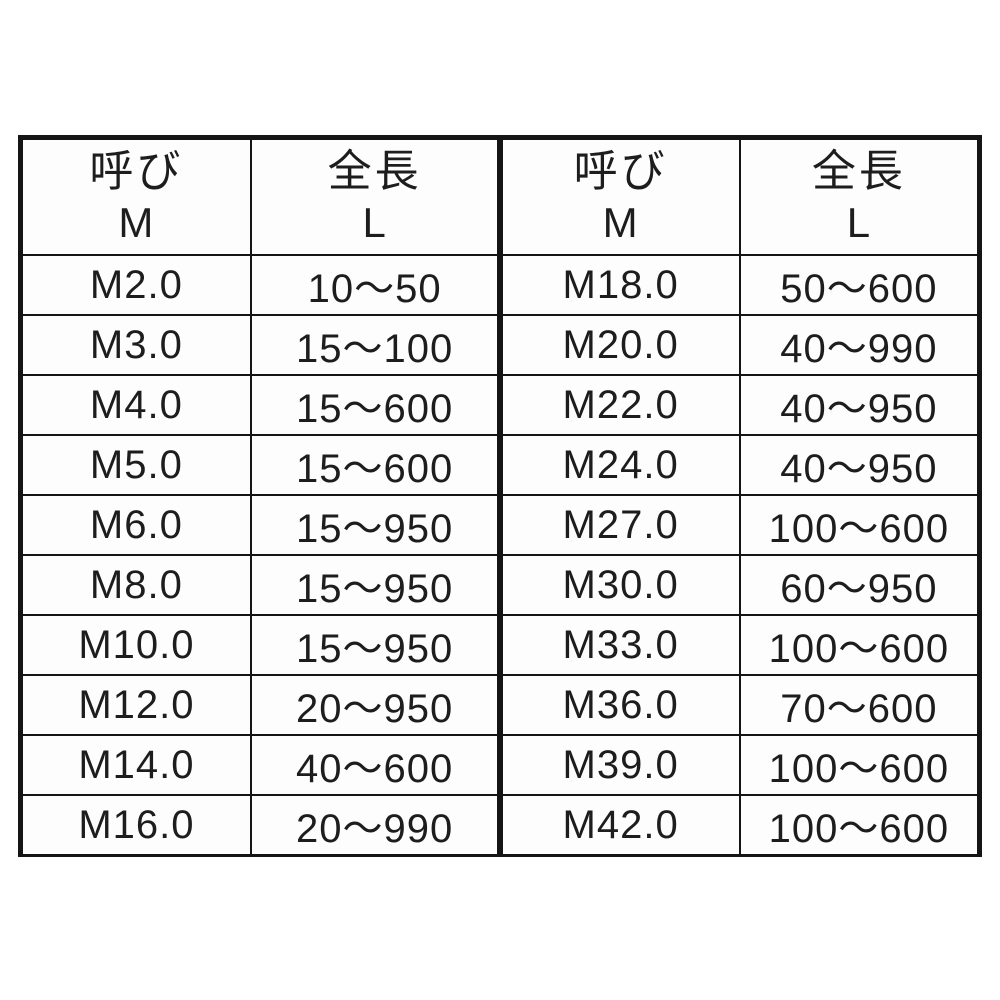 This screenshot has height=1000, width=1000. I want to click on cell-m: M4.0, so click(136, 405).